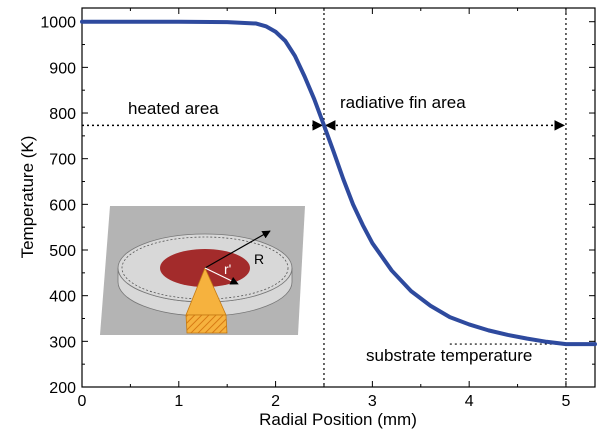  I want to click on inset-wedge-hatched-face, so click(206, 324).